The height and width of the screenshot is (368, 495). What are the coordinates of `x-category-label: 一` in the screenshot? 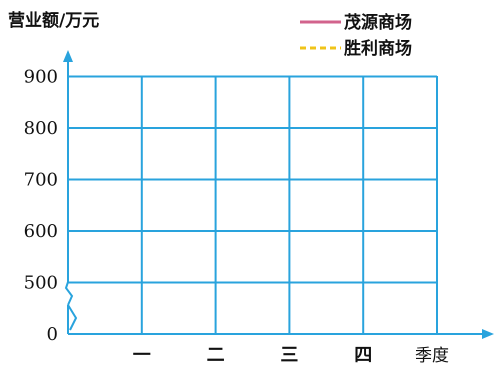 It's located at (142, 355).